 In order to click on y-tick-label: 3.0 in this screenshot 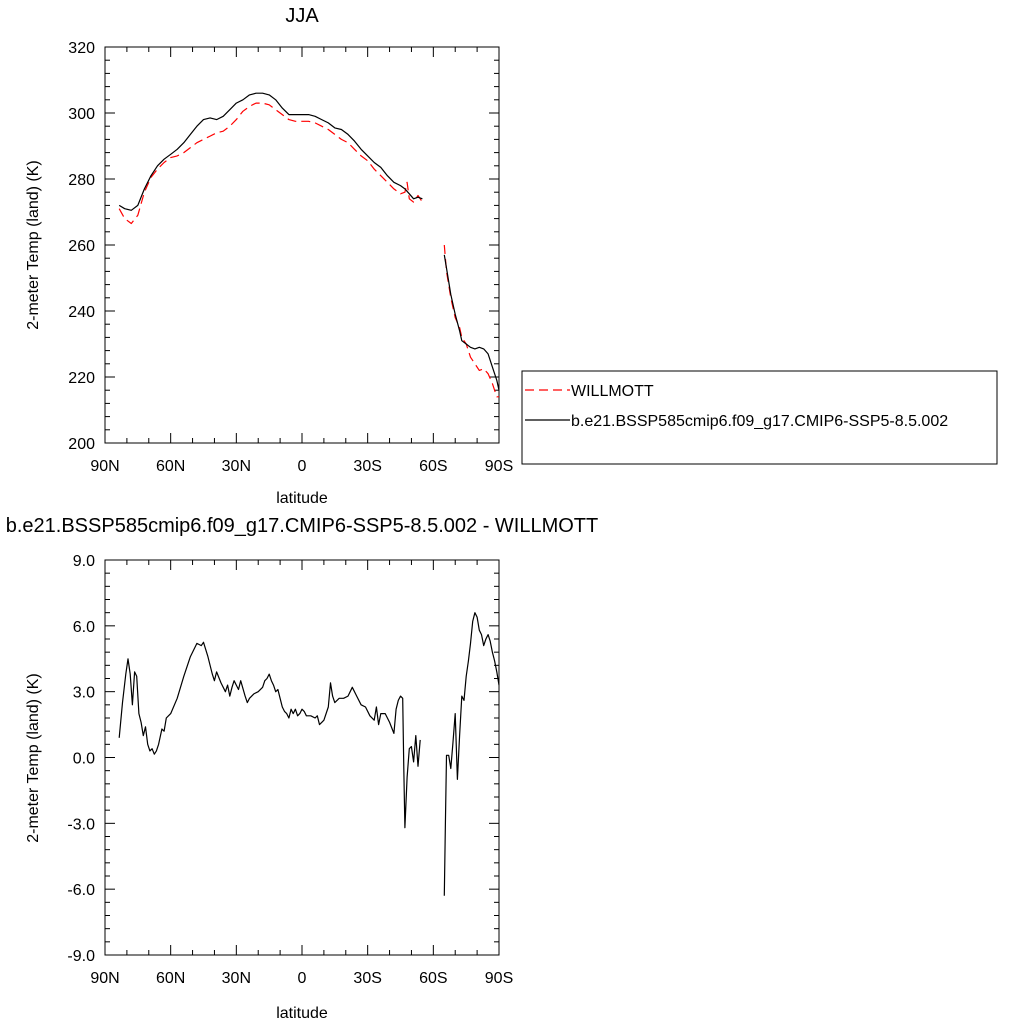, I will do `click(84, 693)`.